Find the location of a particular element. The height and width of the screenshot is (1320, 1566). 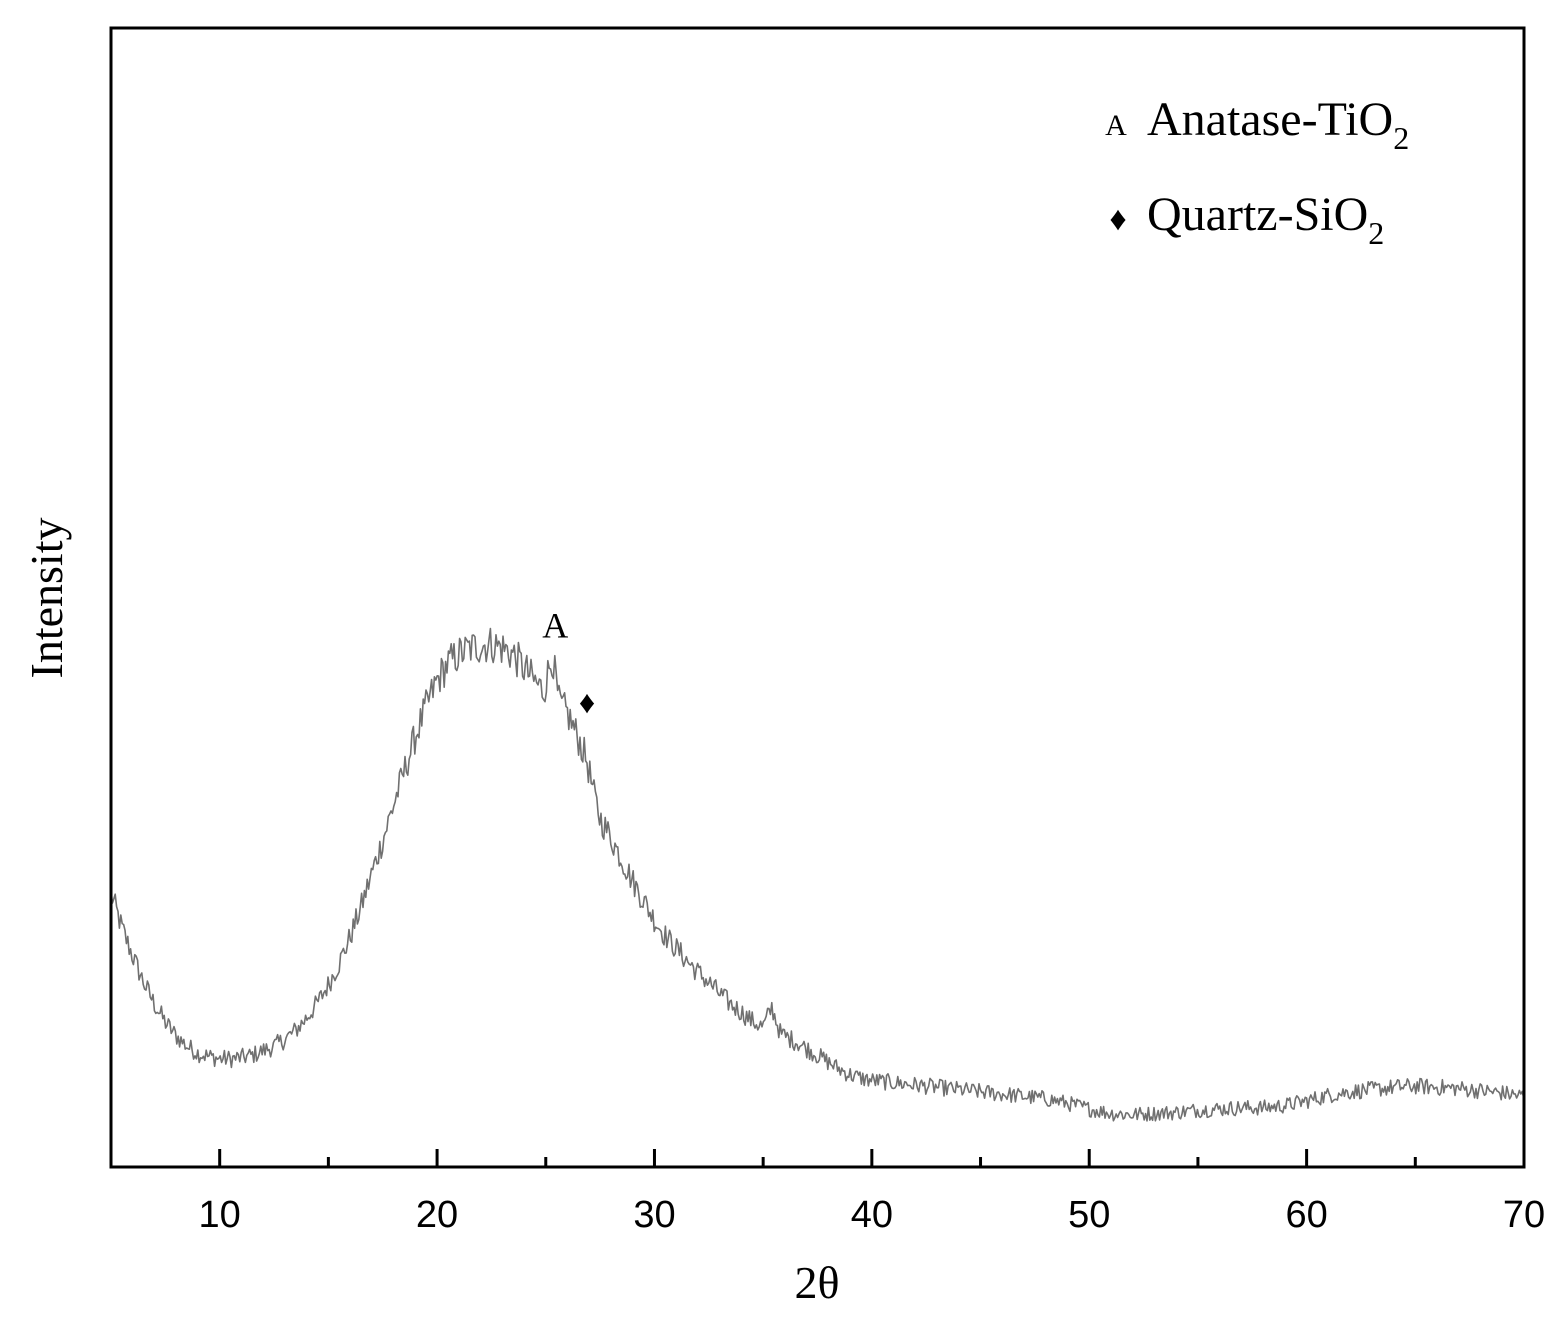

x-axis-label: 2θ is located at coordinates (816, 1282).